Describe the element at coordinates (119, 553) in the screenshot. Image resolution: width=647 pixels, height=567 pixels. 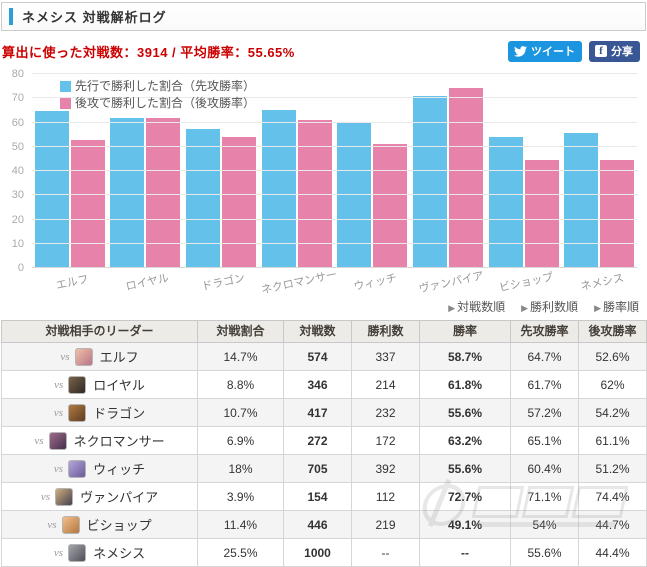
I see `leader-name: ネメシス` at that location.